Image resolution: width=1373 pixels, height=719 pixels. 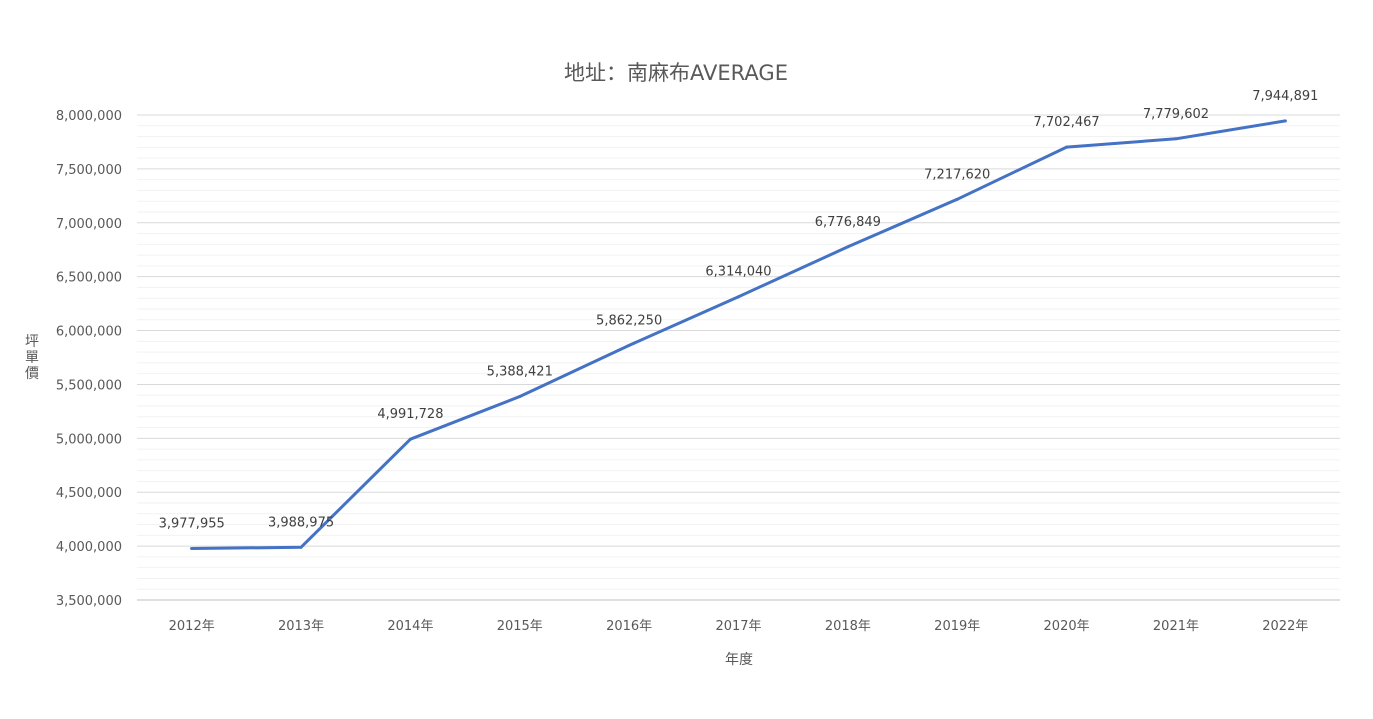 I want to click on data-label: 7,944,891, so click(x=1285, y=96).